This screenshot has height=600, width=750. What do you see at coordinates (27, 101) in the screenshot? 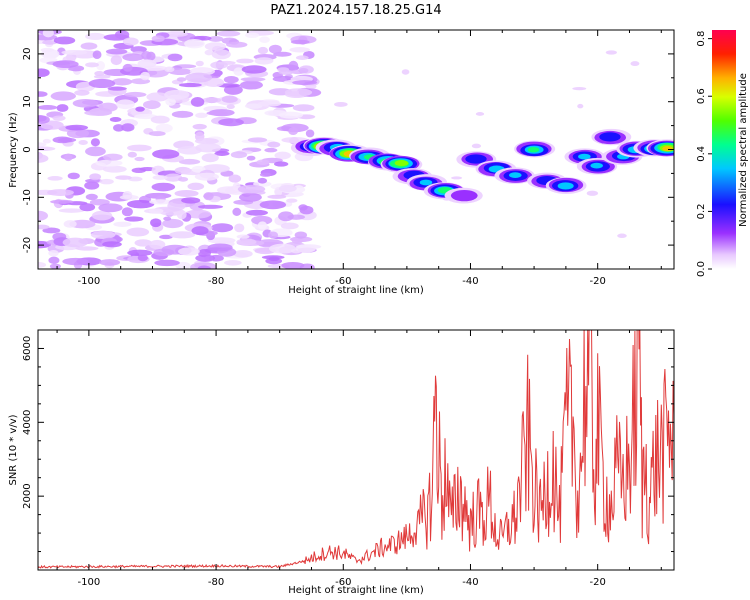
I see `y-tick-label: 10` at bounding box center [27, 101].